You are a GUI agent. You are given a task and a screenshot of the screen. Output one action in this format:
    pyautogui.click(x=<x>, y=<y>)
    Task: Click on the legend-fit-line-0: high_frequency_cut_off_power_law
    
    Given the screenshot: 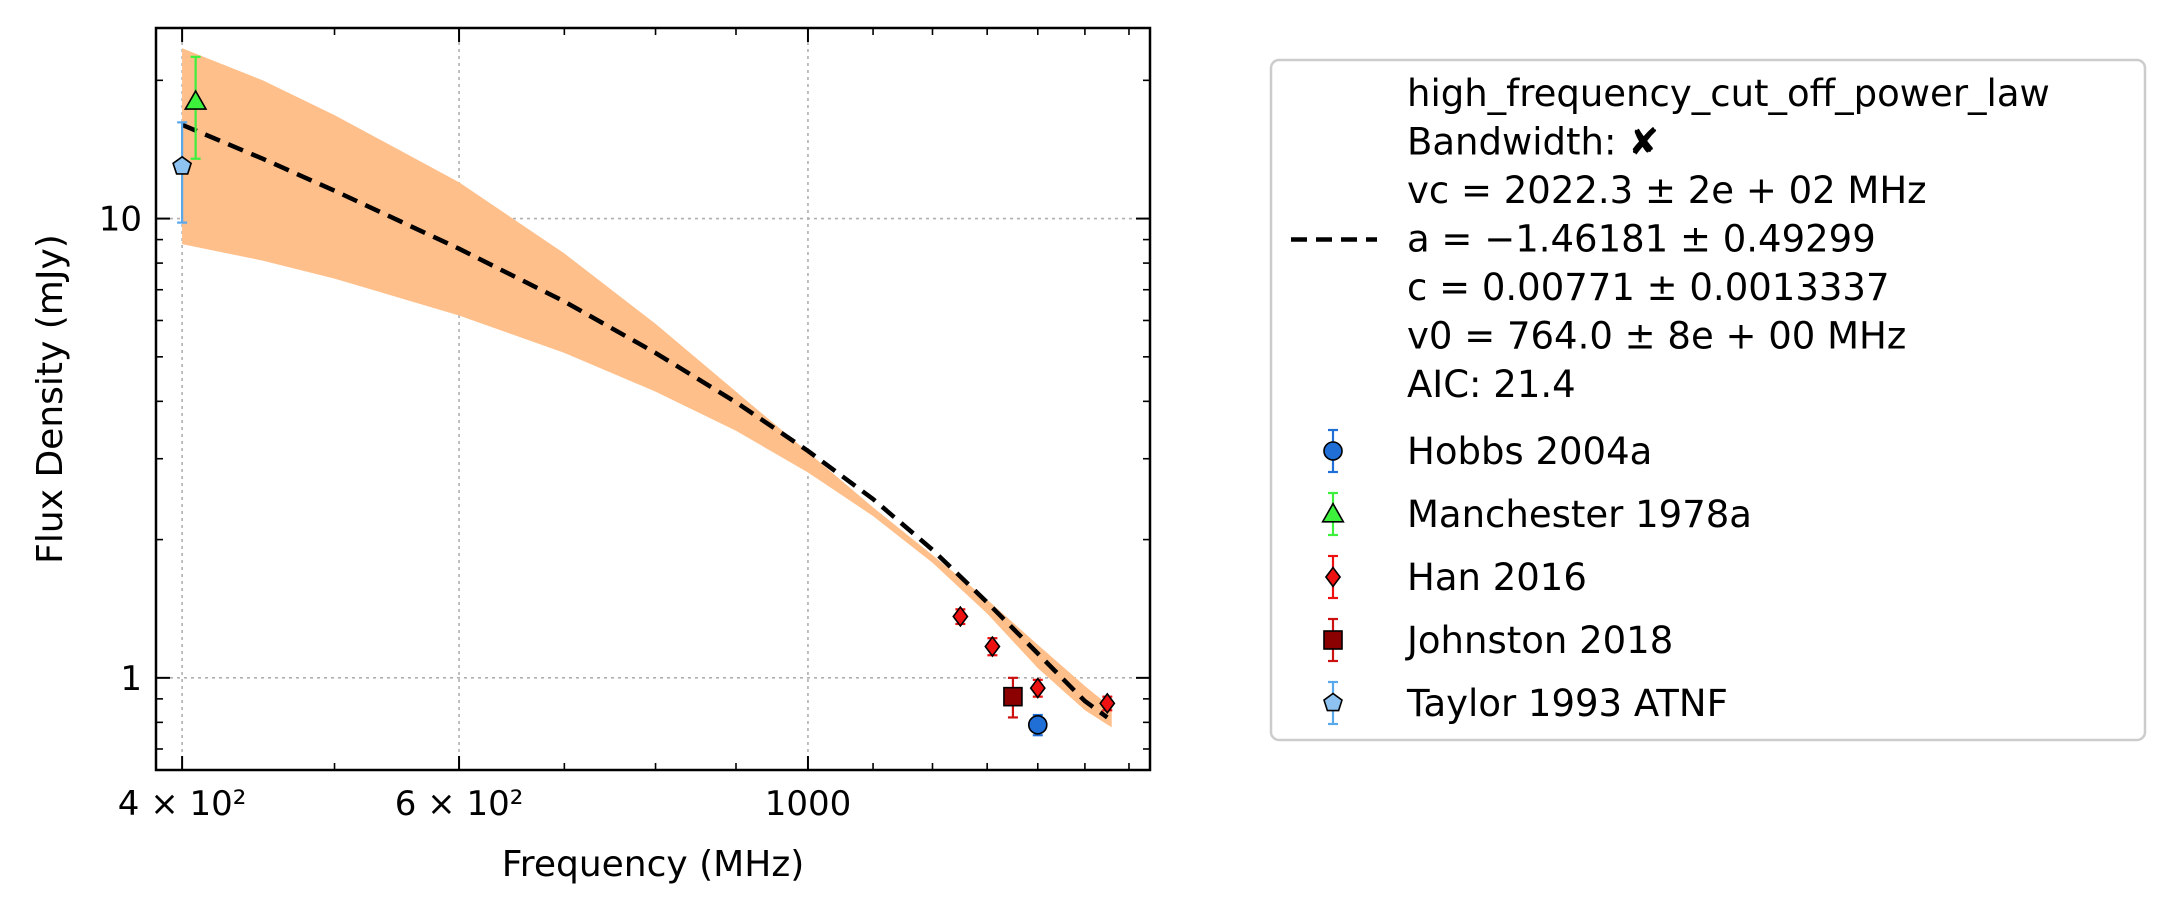 What is the action you would take?
    pyautogui.click(x=1728, y=93)
    